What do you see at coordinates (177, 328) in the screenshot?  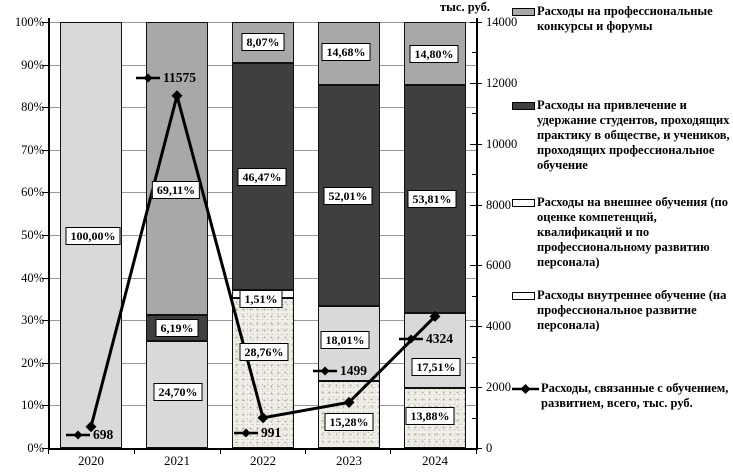 I see `bar-percent-label: 6,19%` at bounding box center [177, 328].